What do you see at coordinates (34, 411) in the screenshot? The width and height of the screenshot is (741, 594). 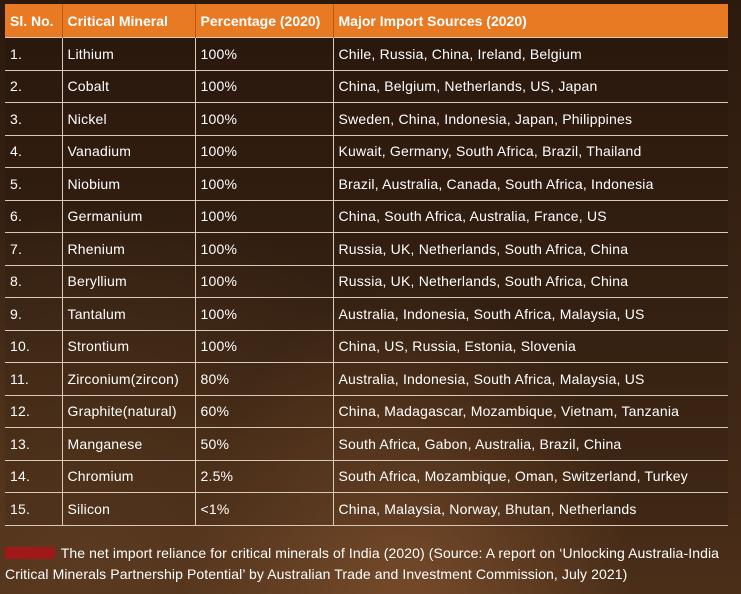 I see `cell-sl-no: 12.` at bounding box center [34, 411].